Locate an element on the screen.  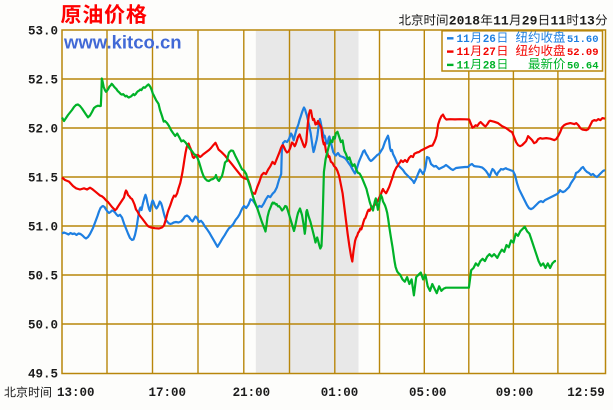
svg-text: 51.5 is located at coordinates (43, 179).